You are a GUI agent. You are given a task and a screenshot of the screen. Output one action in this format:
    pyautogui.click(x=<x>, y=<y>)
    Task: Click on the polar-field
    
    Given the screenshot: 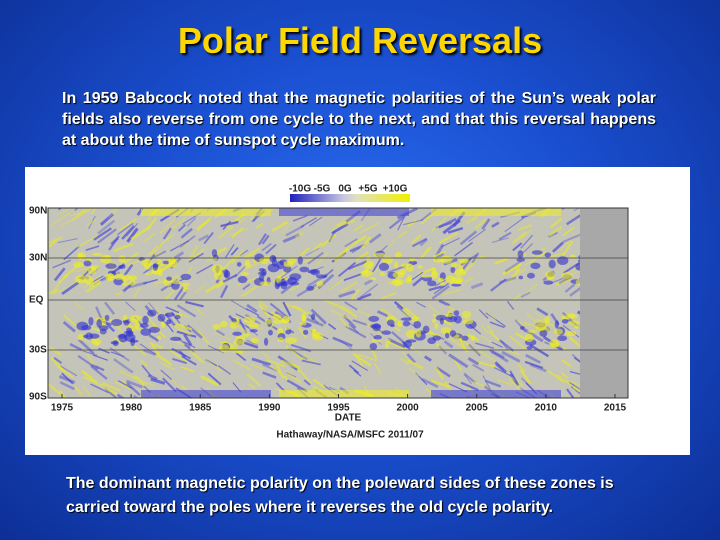 What is the action you would take?
    pyautogui.click(x=496, y=212)
    